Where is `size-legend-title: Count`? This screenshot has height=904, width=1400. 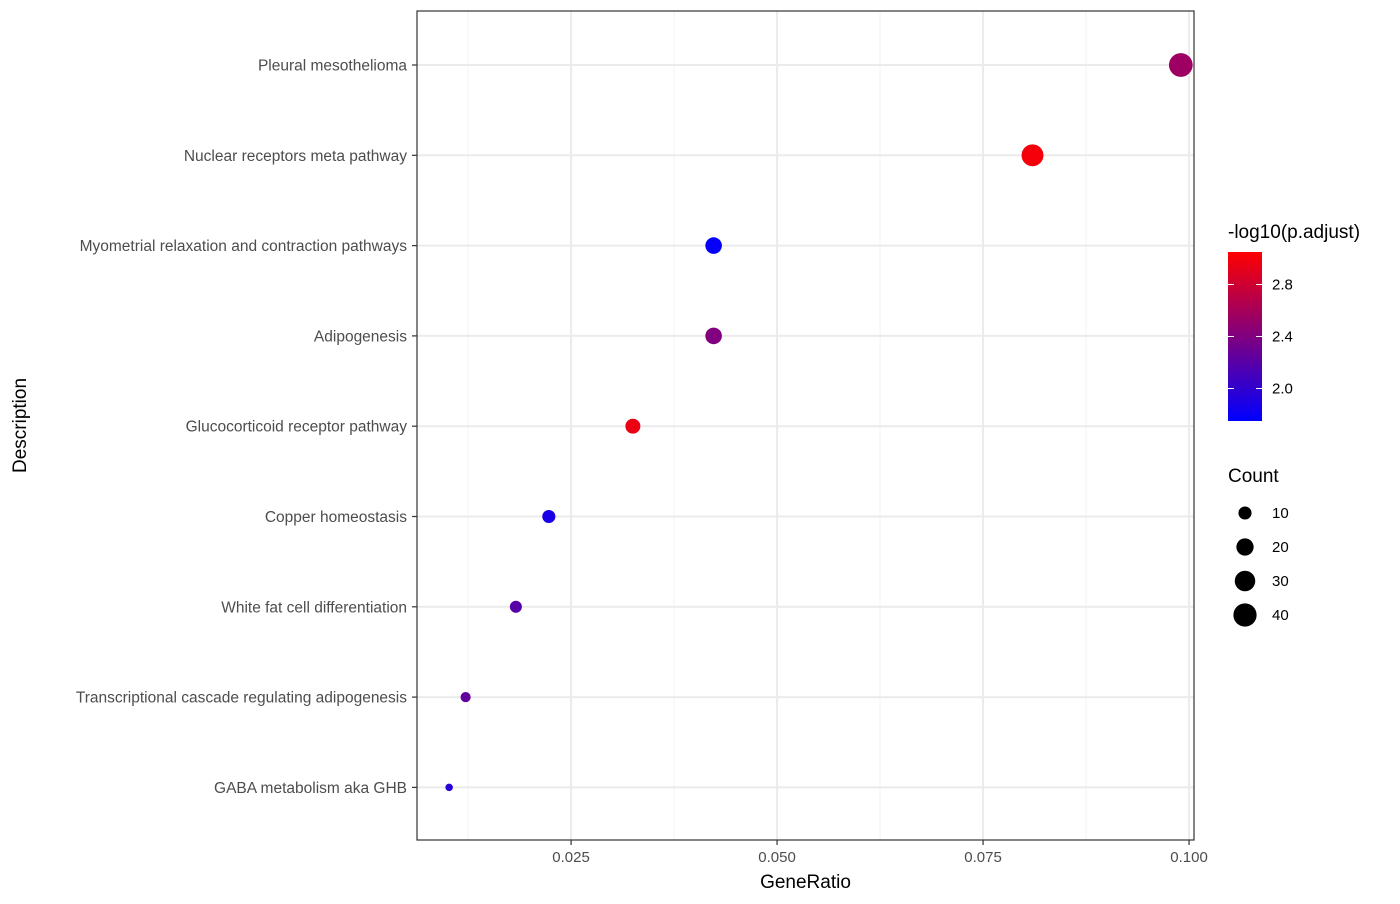 size-legend-title: Count is located at coordinates (1253, 476).